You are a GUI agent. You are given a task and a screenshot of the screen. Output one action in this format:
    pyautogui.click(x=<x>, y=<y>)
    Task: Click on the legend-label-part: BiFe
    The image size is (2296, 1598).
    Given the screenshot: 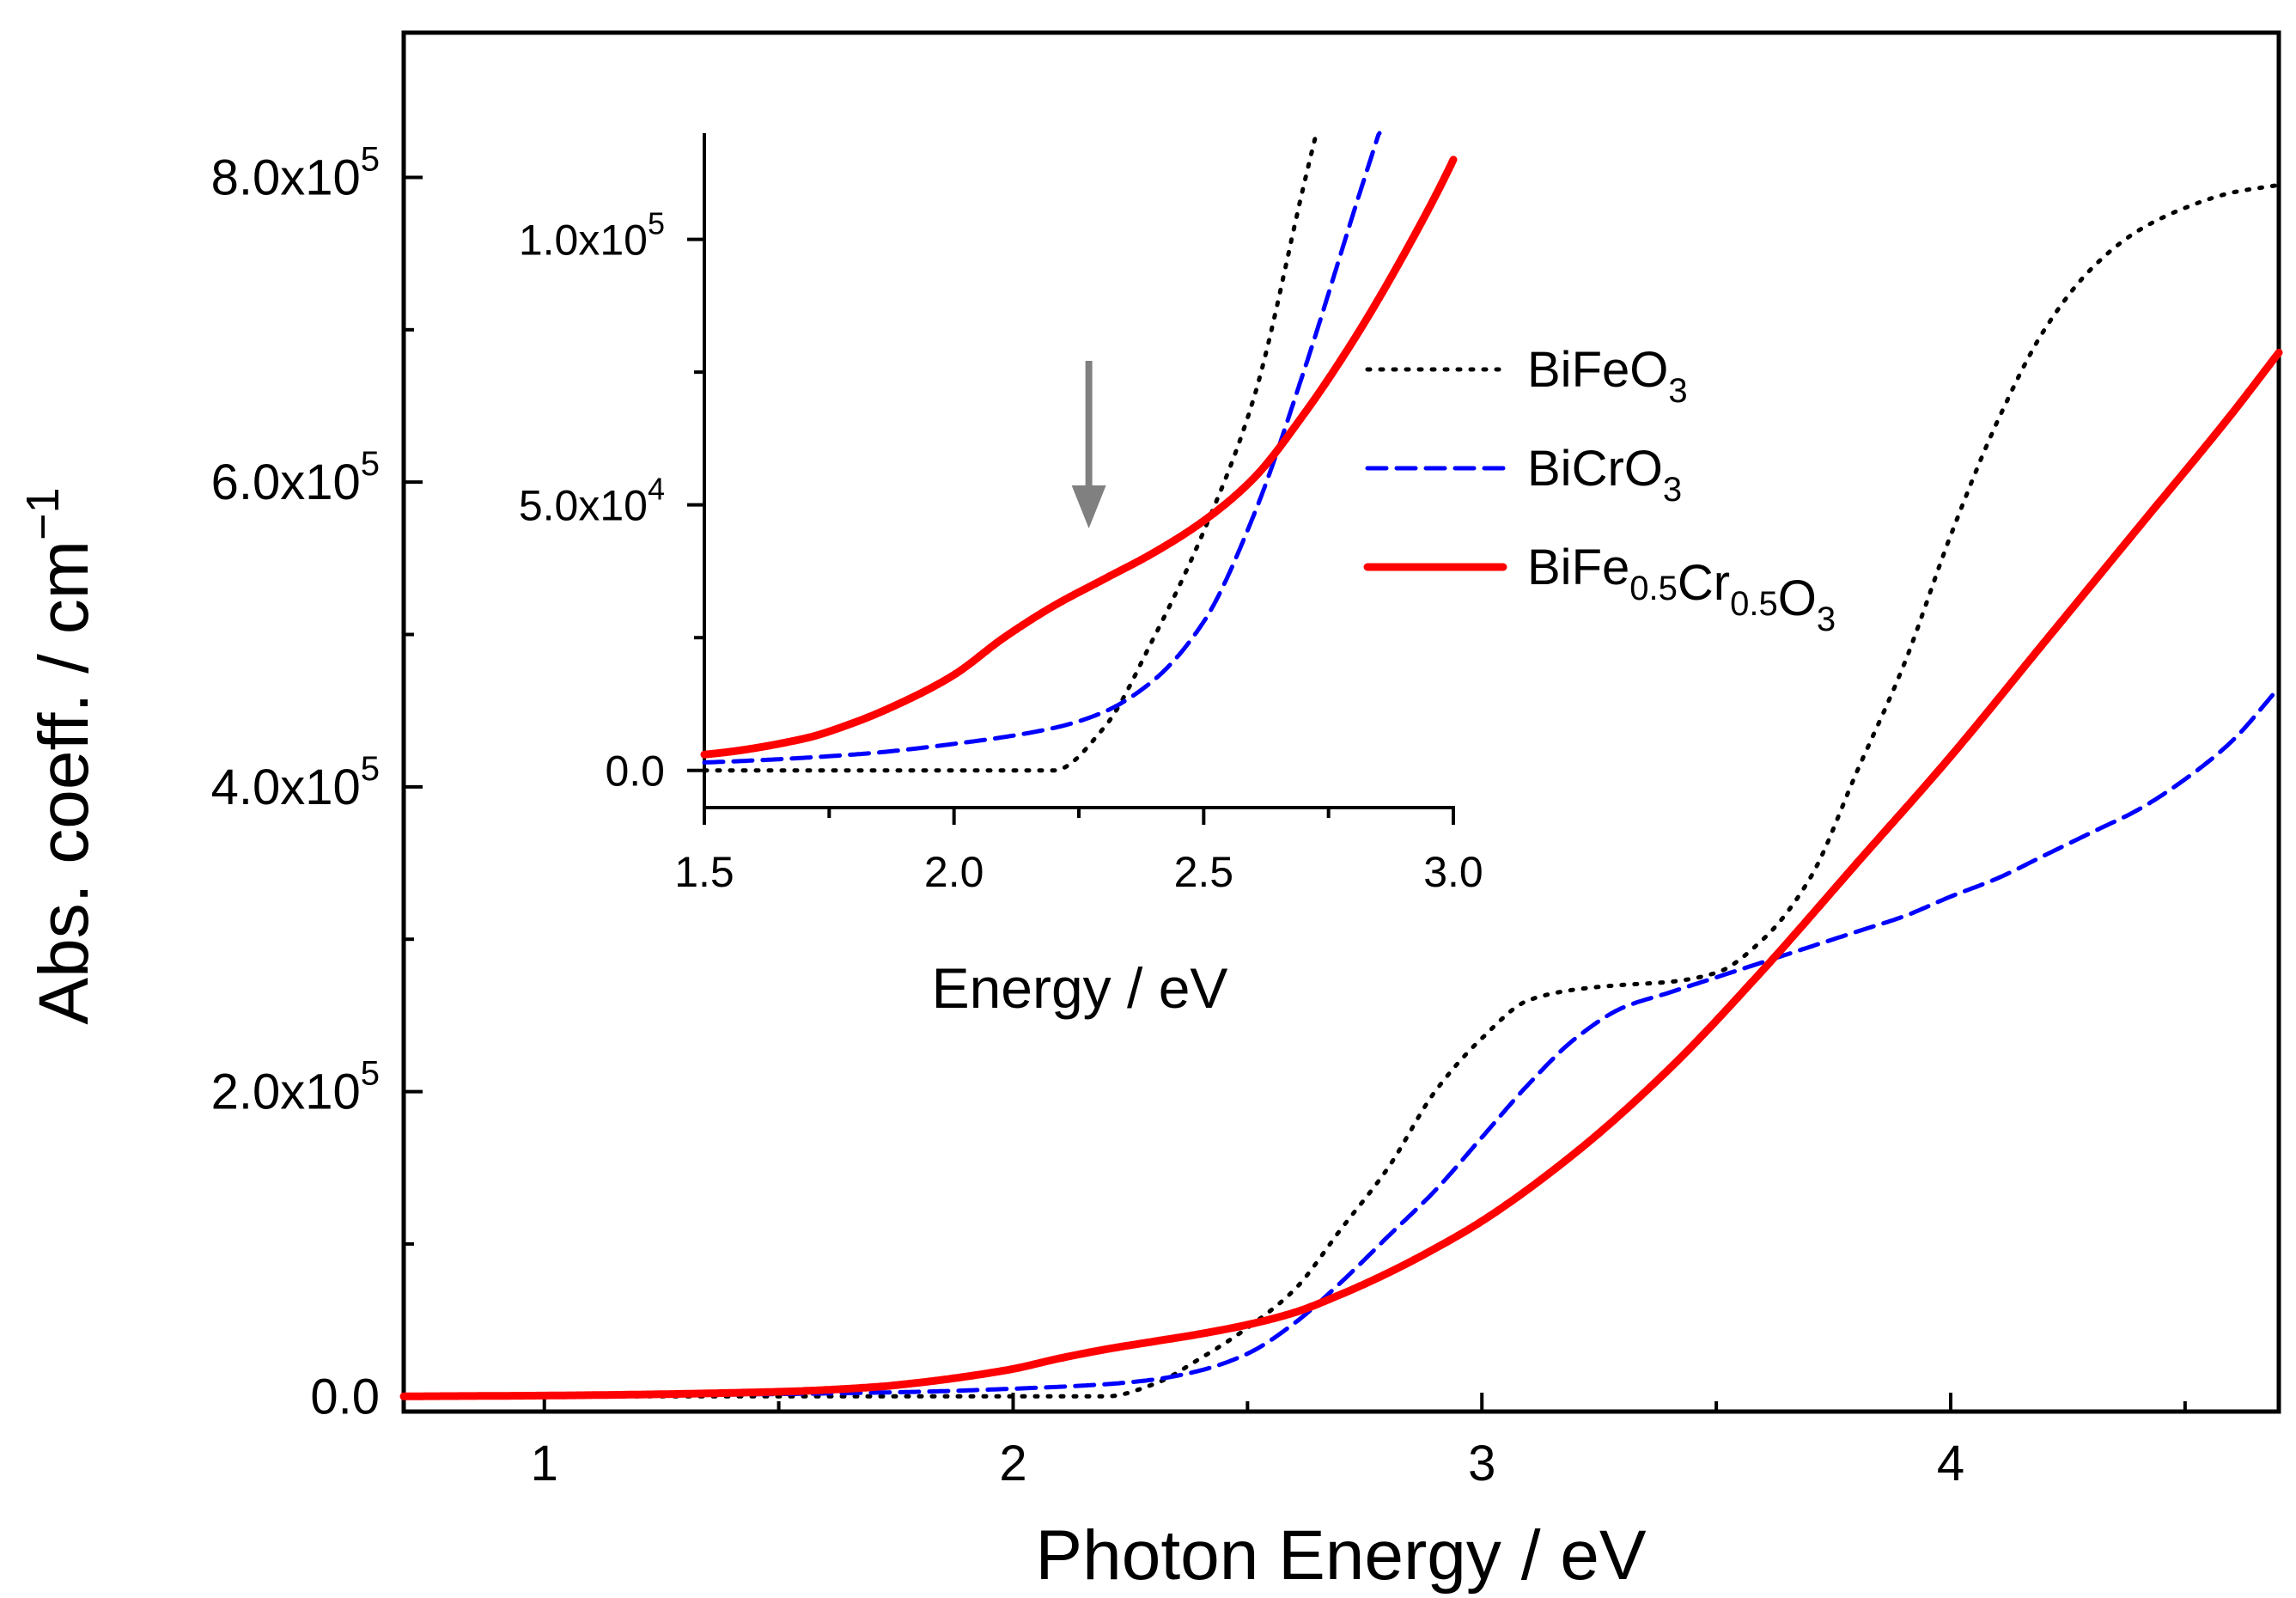 What is the action you would take?
    pyautogui.click(x=1578, y=567)
    